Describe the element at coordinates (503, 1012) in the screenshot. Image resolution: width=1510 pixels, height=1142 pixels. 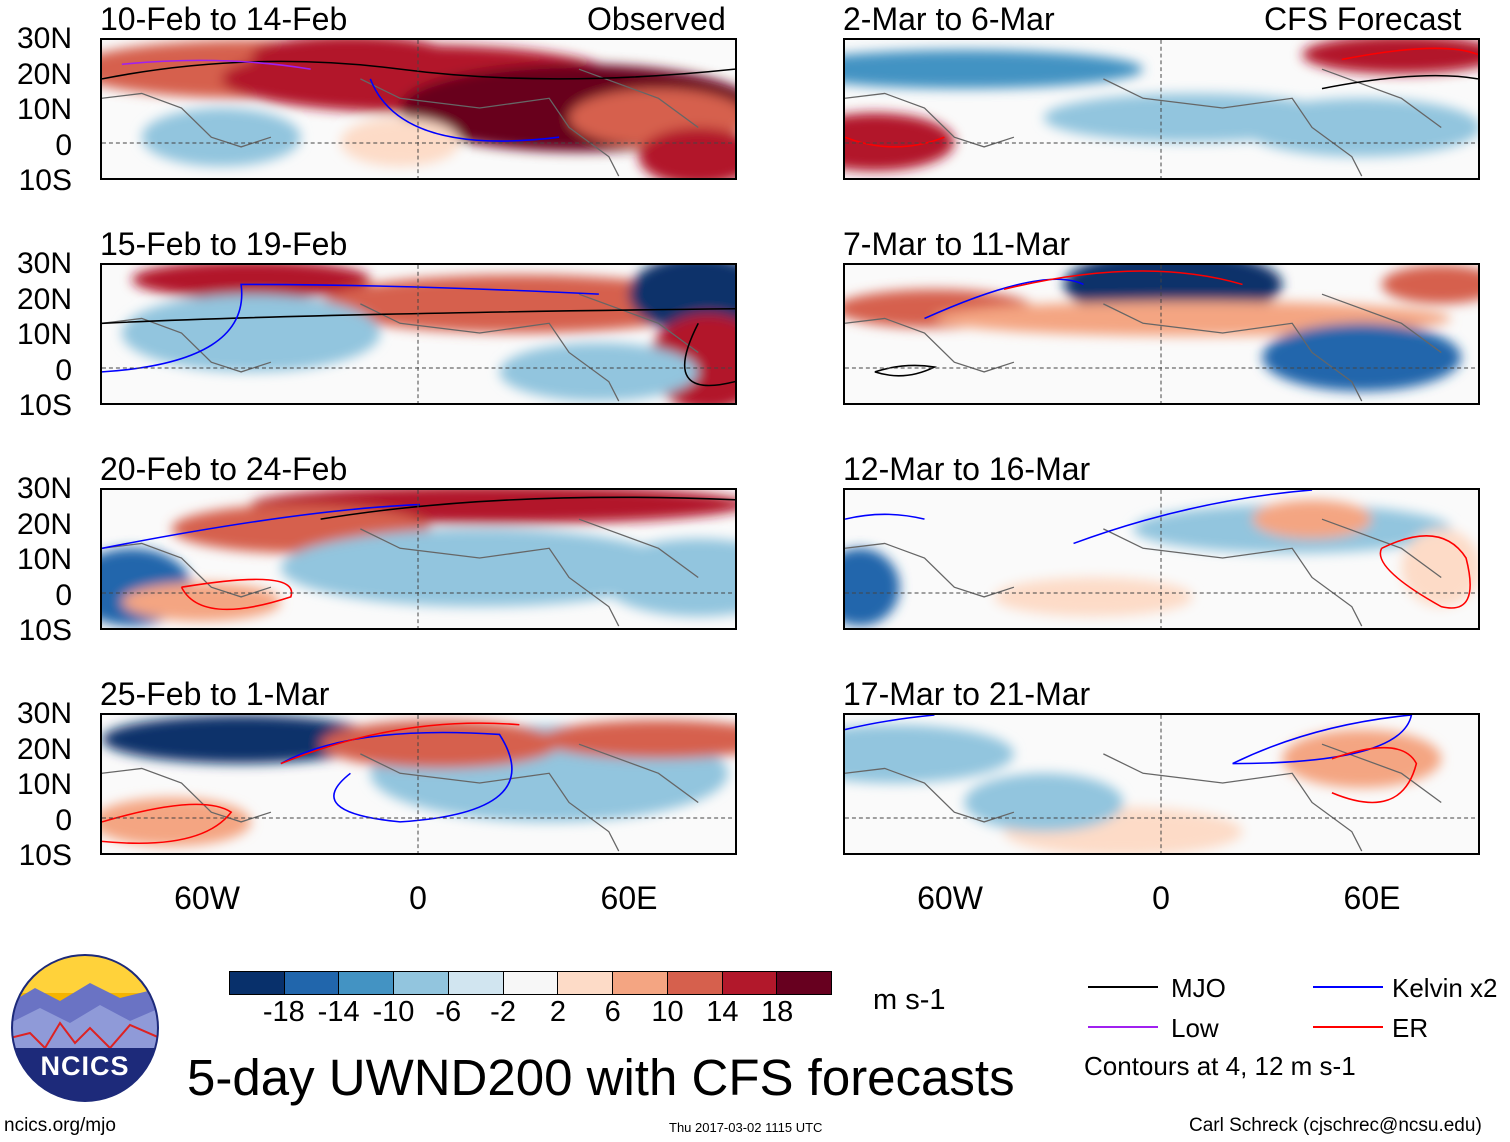
I see `colorbar-tick-label: -2` at that location.